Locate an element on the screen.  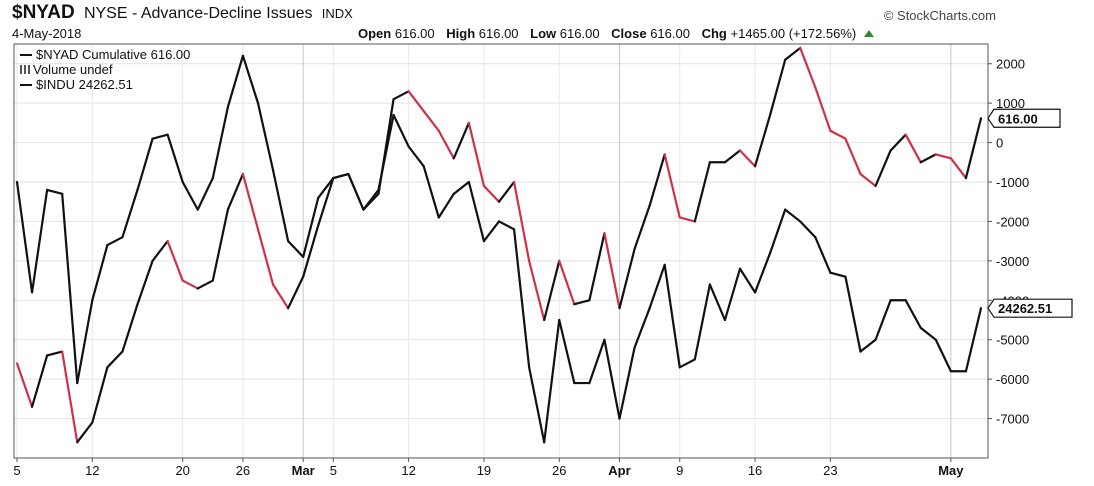
volume-bars-icon is located at coordinates (25, 69).